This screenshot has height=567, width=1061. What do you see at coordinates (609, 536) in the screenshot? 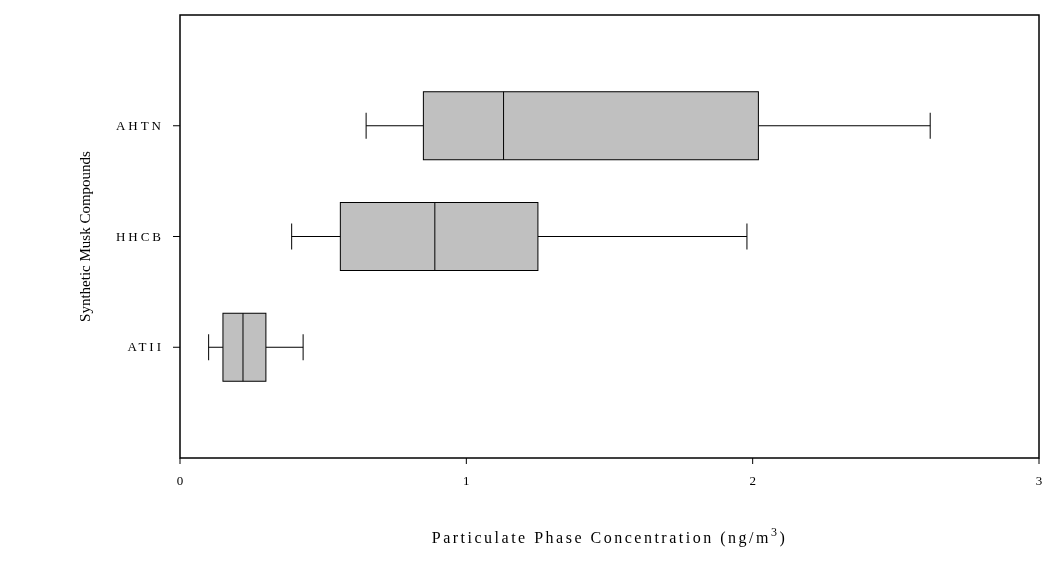
I see `x-axis-title: Particulate Phase Concentration (ng/m$^{3}$)` at bounding box center [609, 536].